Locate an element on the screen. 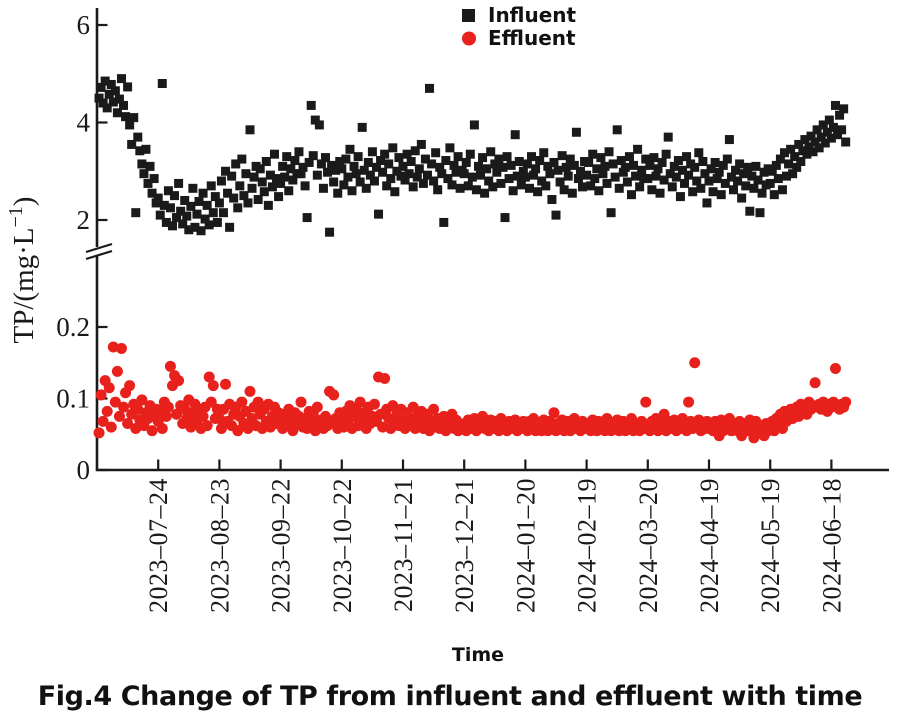  influent-square-icon is located at coordinates (468, 15).